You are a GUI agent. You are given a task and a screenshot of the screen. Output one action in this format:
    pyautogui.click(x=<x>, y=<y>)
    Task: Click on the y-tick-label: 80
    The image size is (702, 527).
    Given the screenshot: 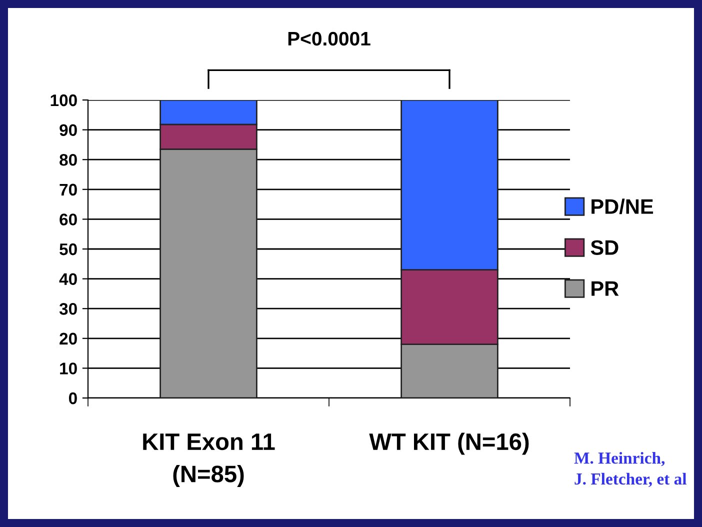 What is the action you would take?
    pyautogui.click(x=68, y=160)
    